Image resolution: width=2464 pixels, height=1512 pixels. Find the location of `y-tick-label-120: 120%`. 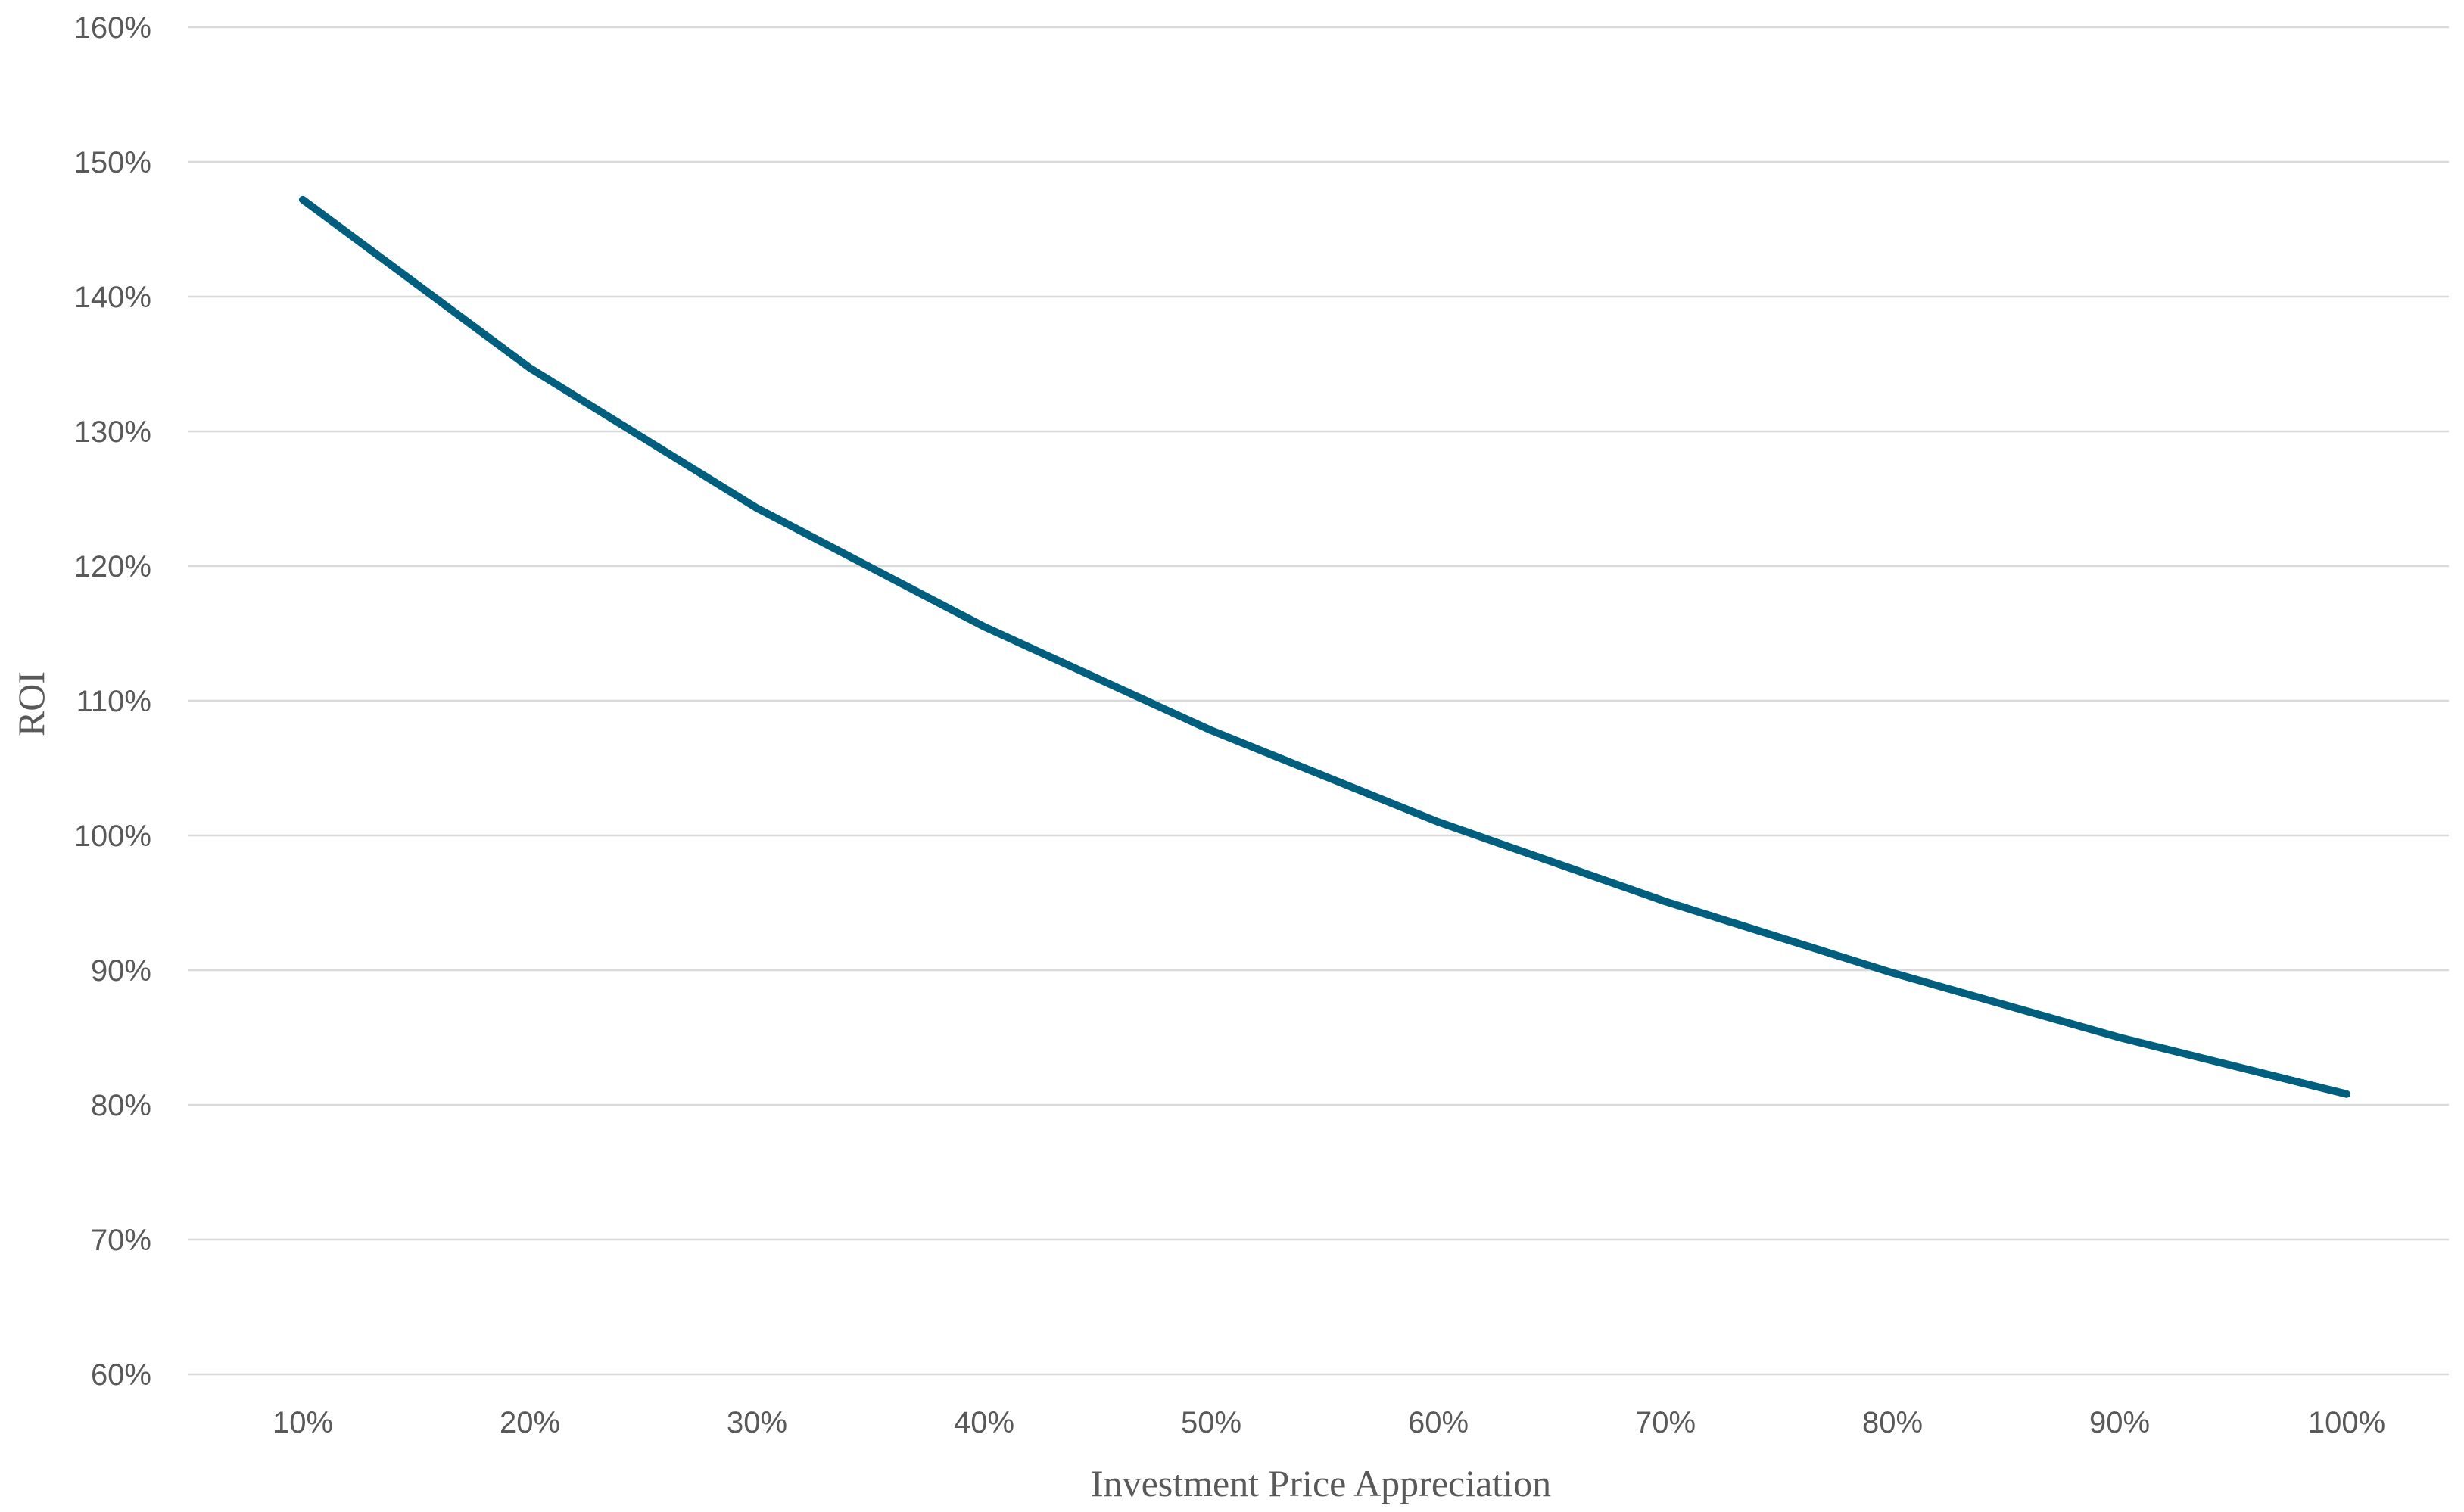

y-tick-label-120: 120% is located at coordinates (112, 566).